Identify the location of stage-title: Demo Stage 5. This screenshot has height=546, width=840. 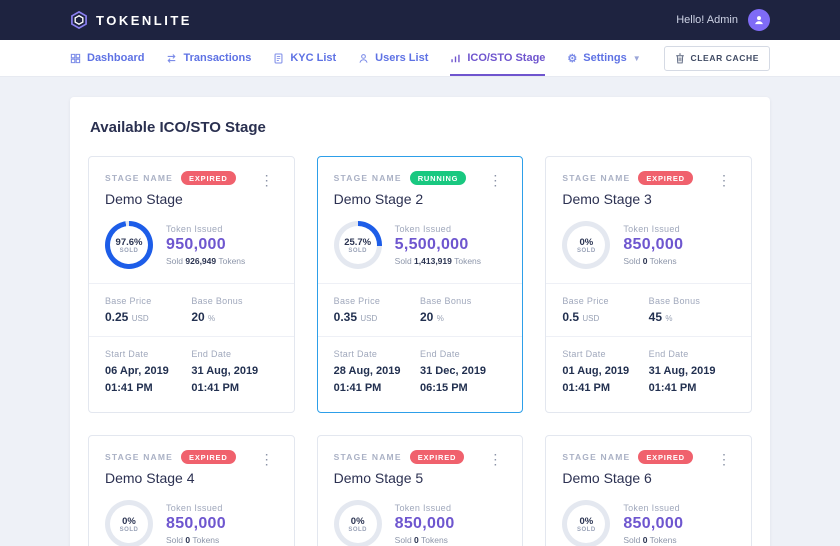
(378, 478).